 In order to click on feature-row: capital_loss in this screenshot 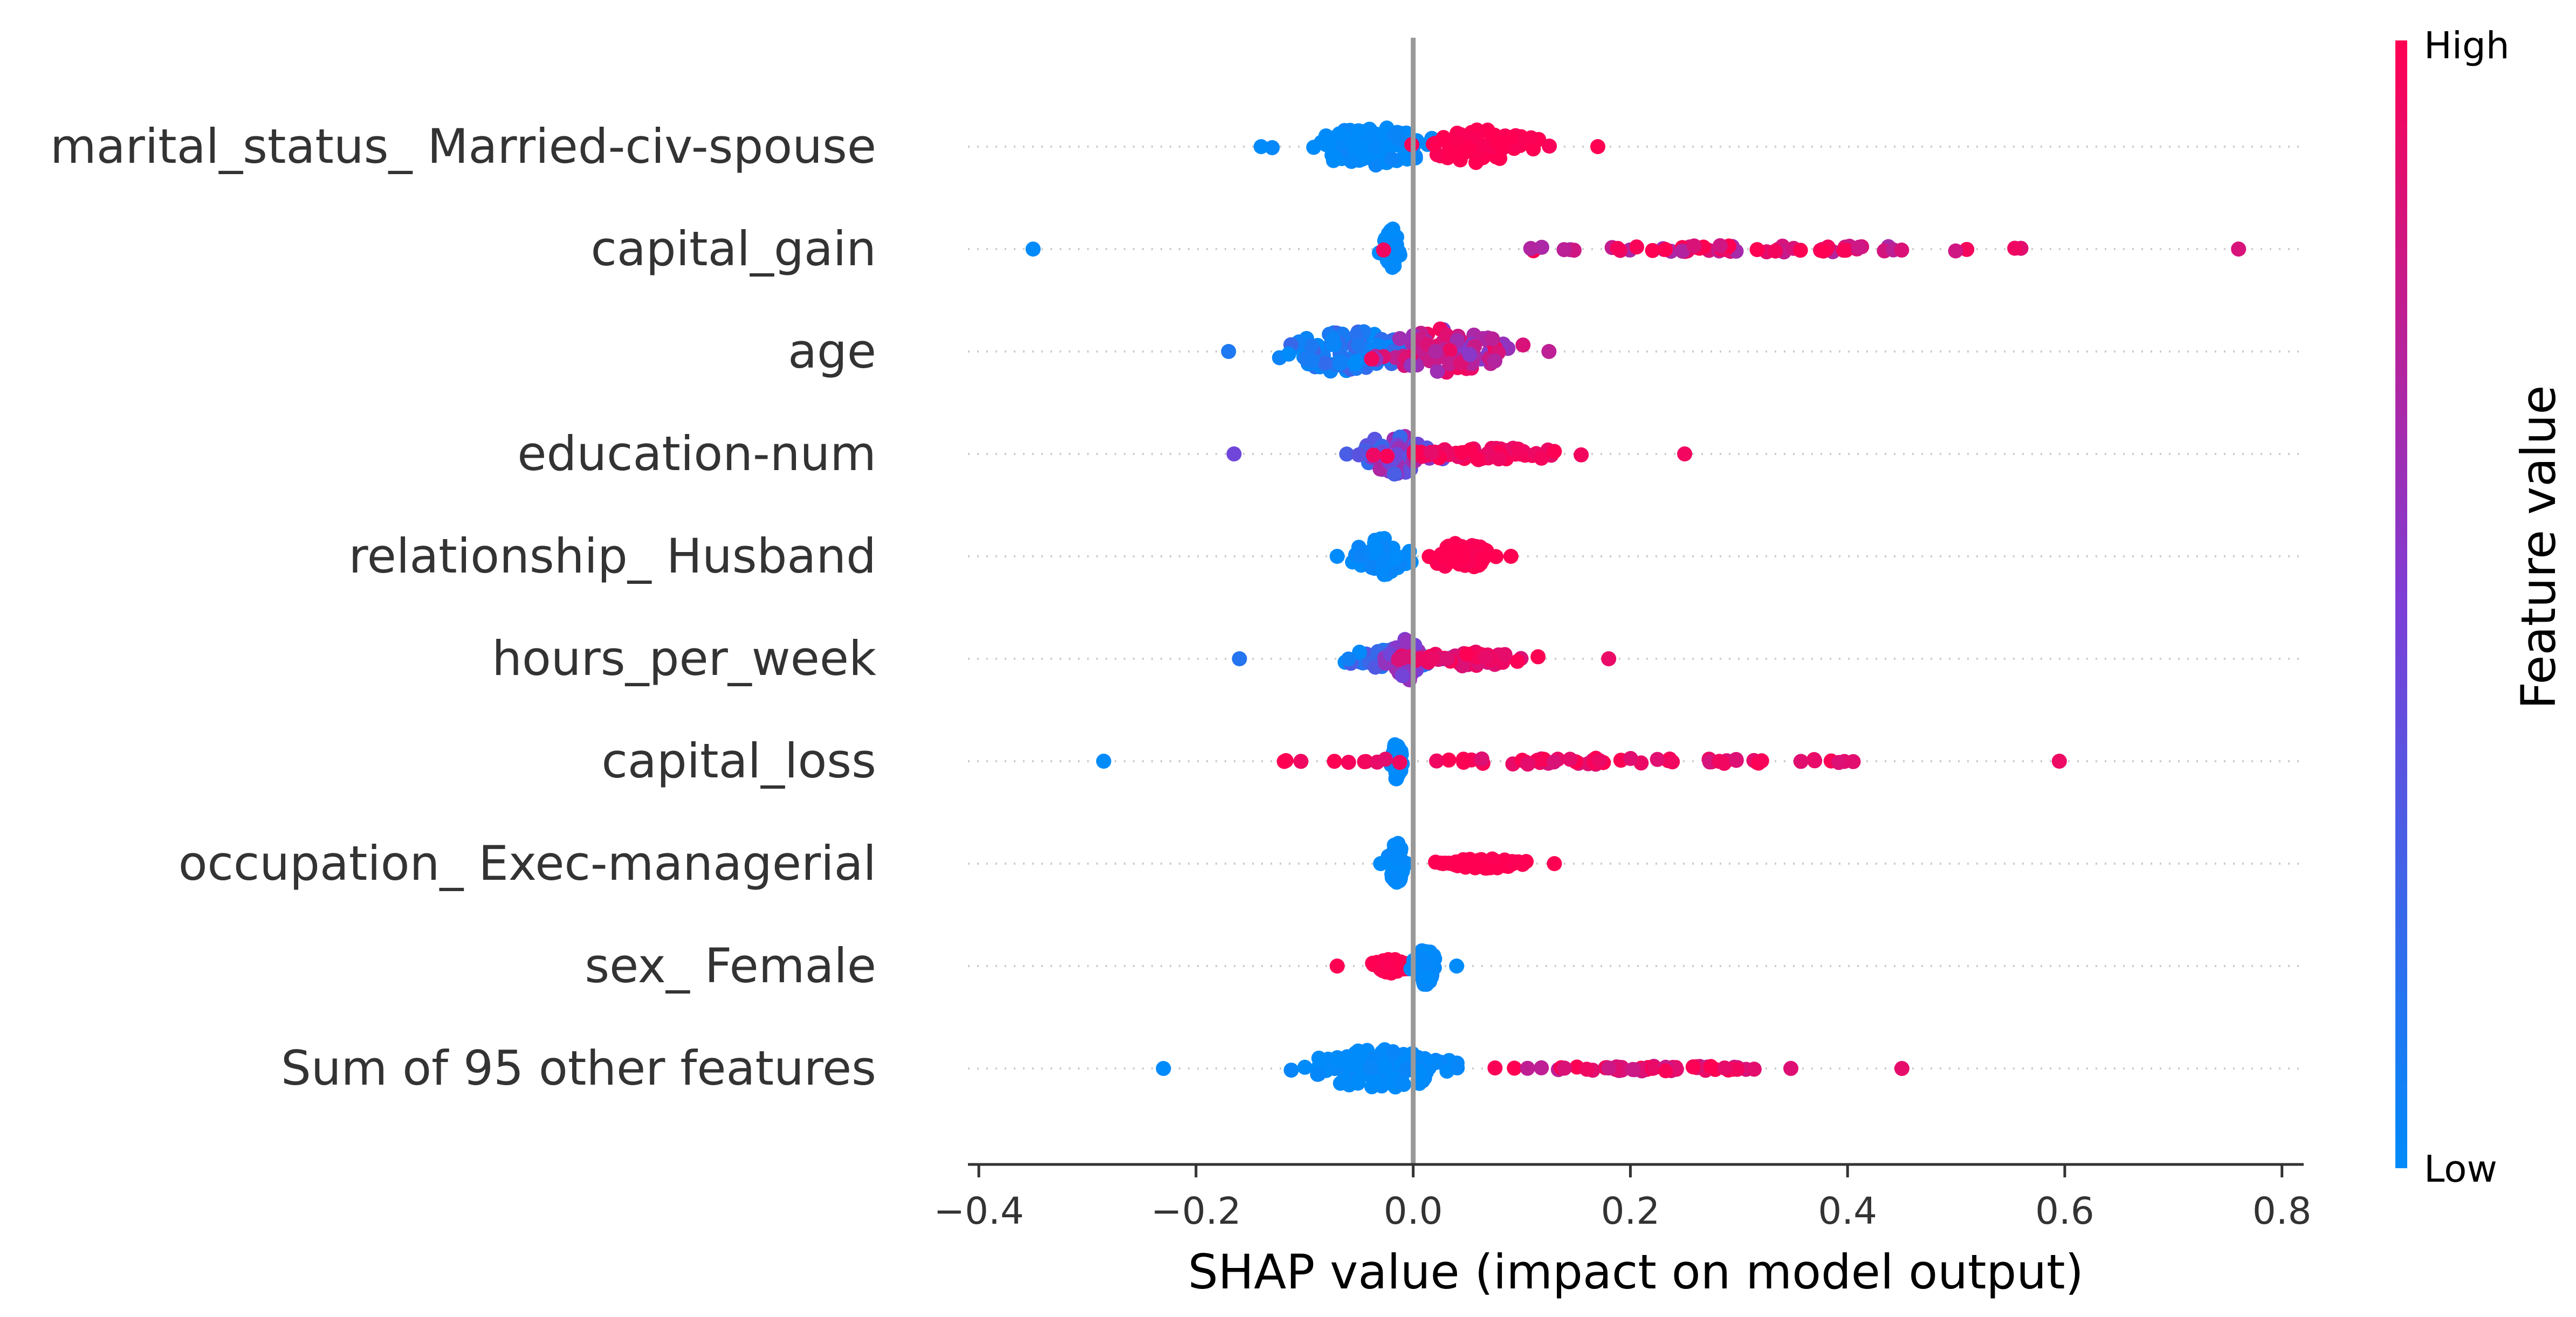, I will do `click(1453, 761)`.